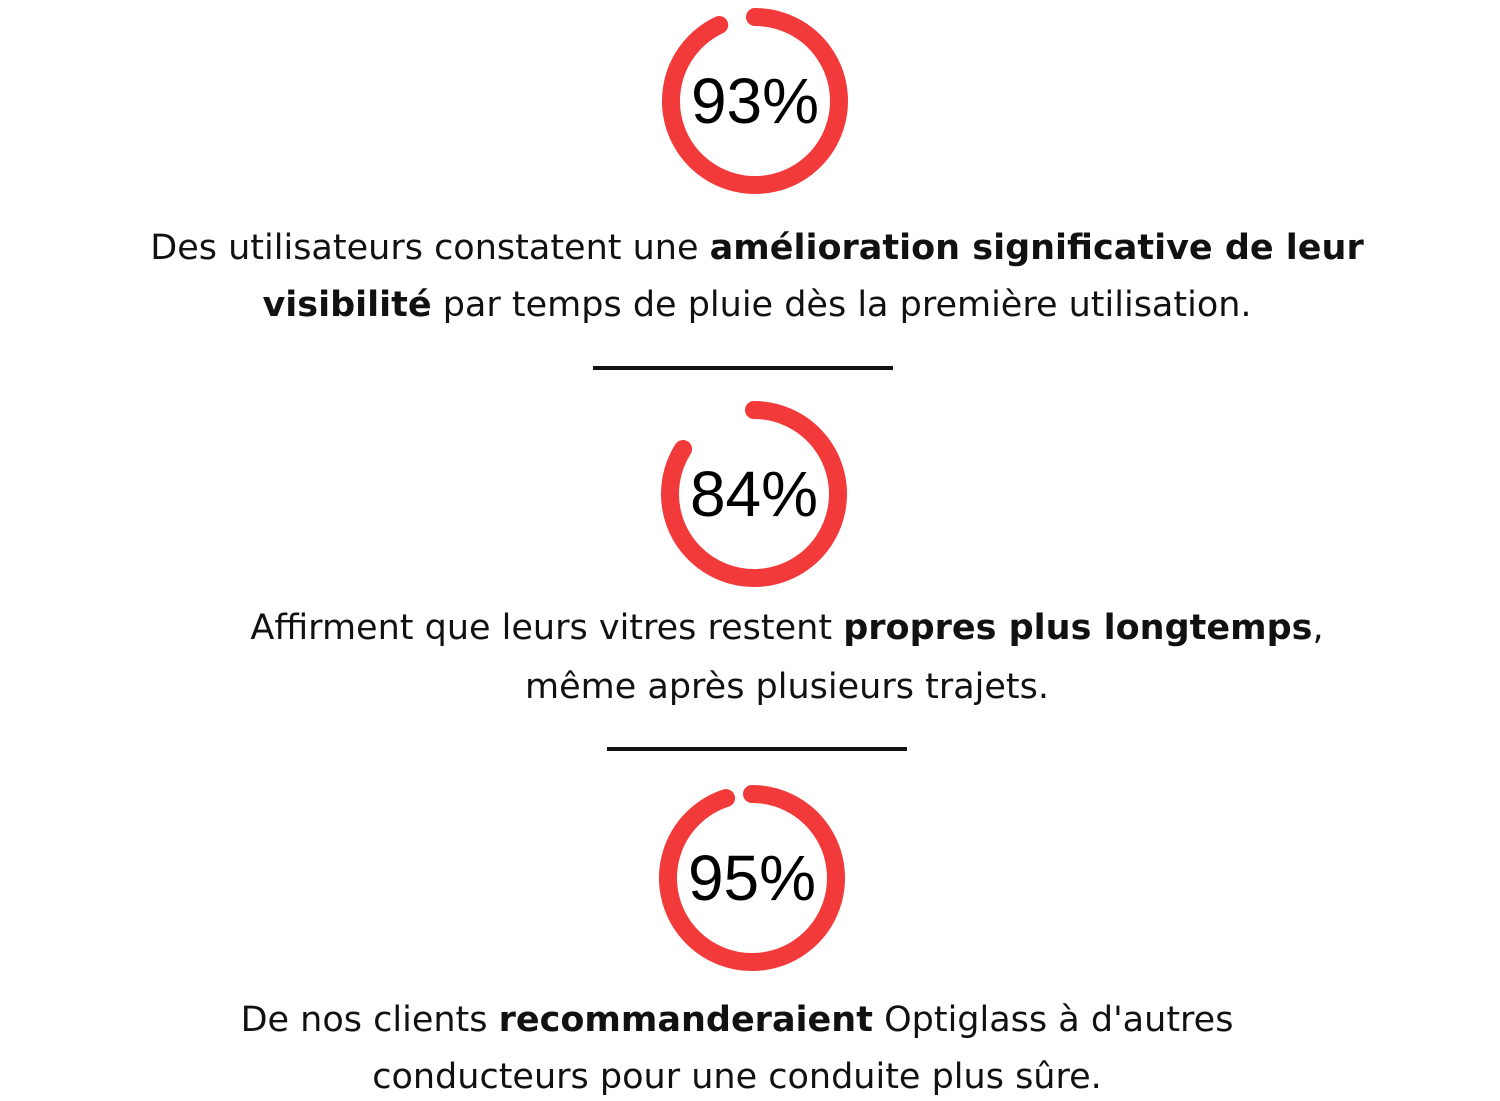 This screenshot has width=1500, height=1101. I want to click on text: Optiglass à d'autres, so click(1053, 1020).